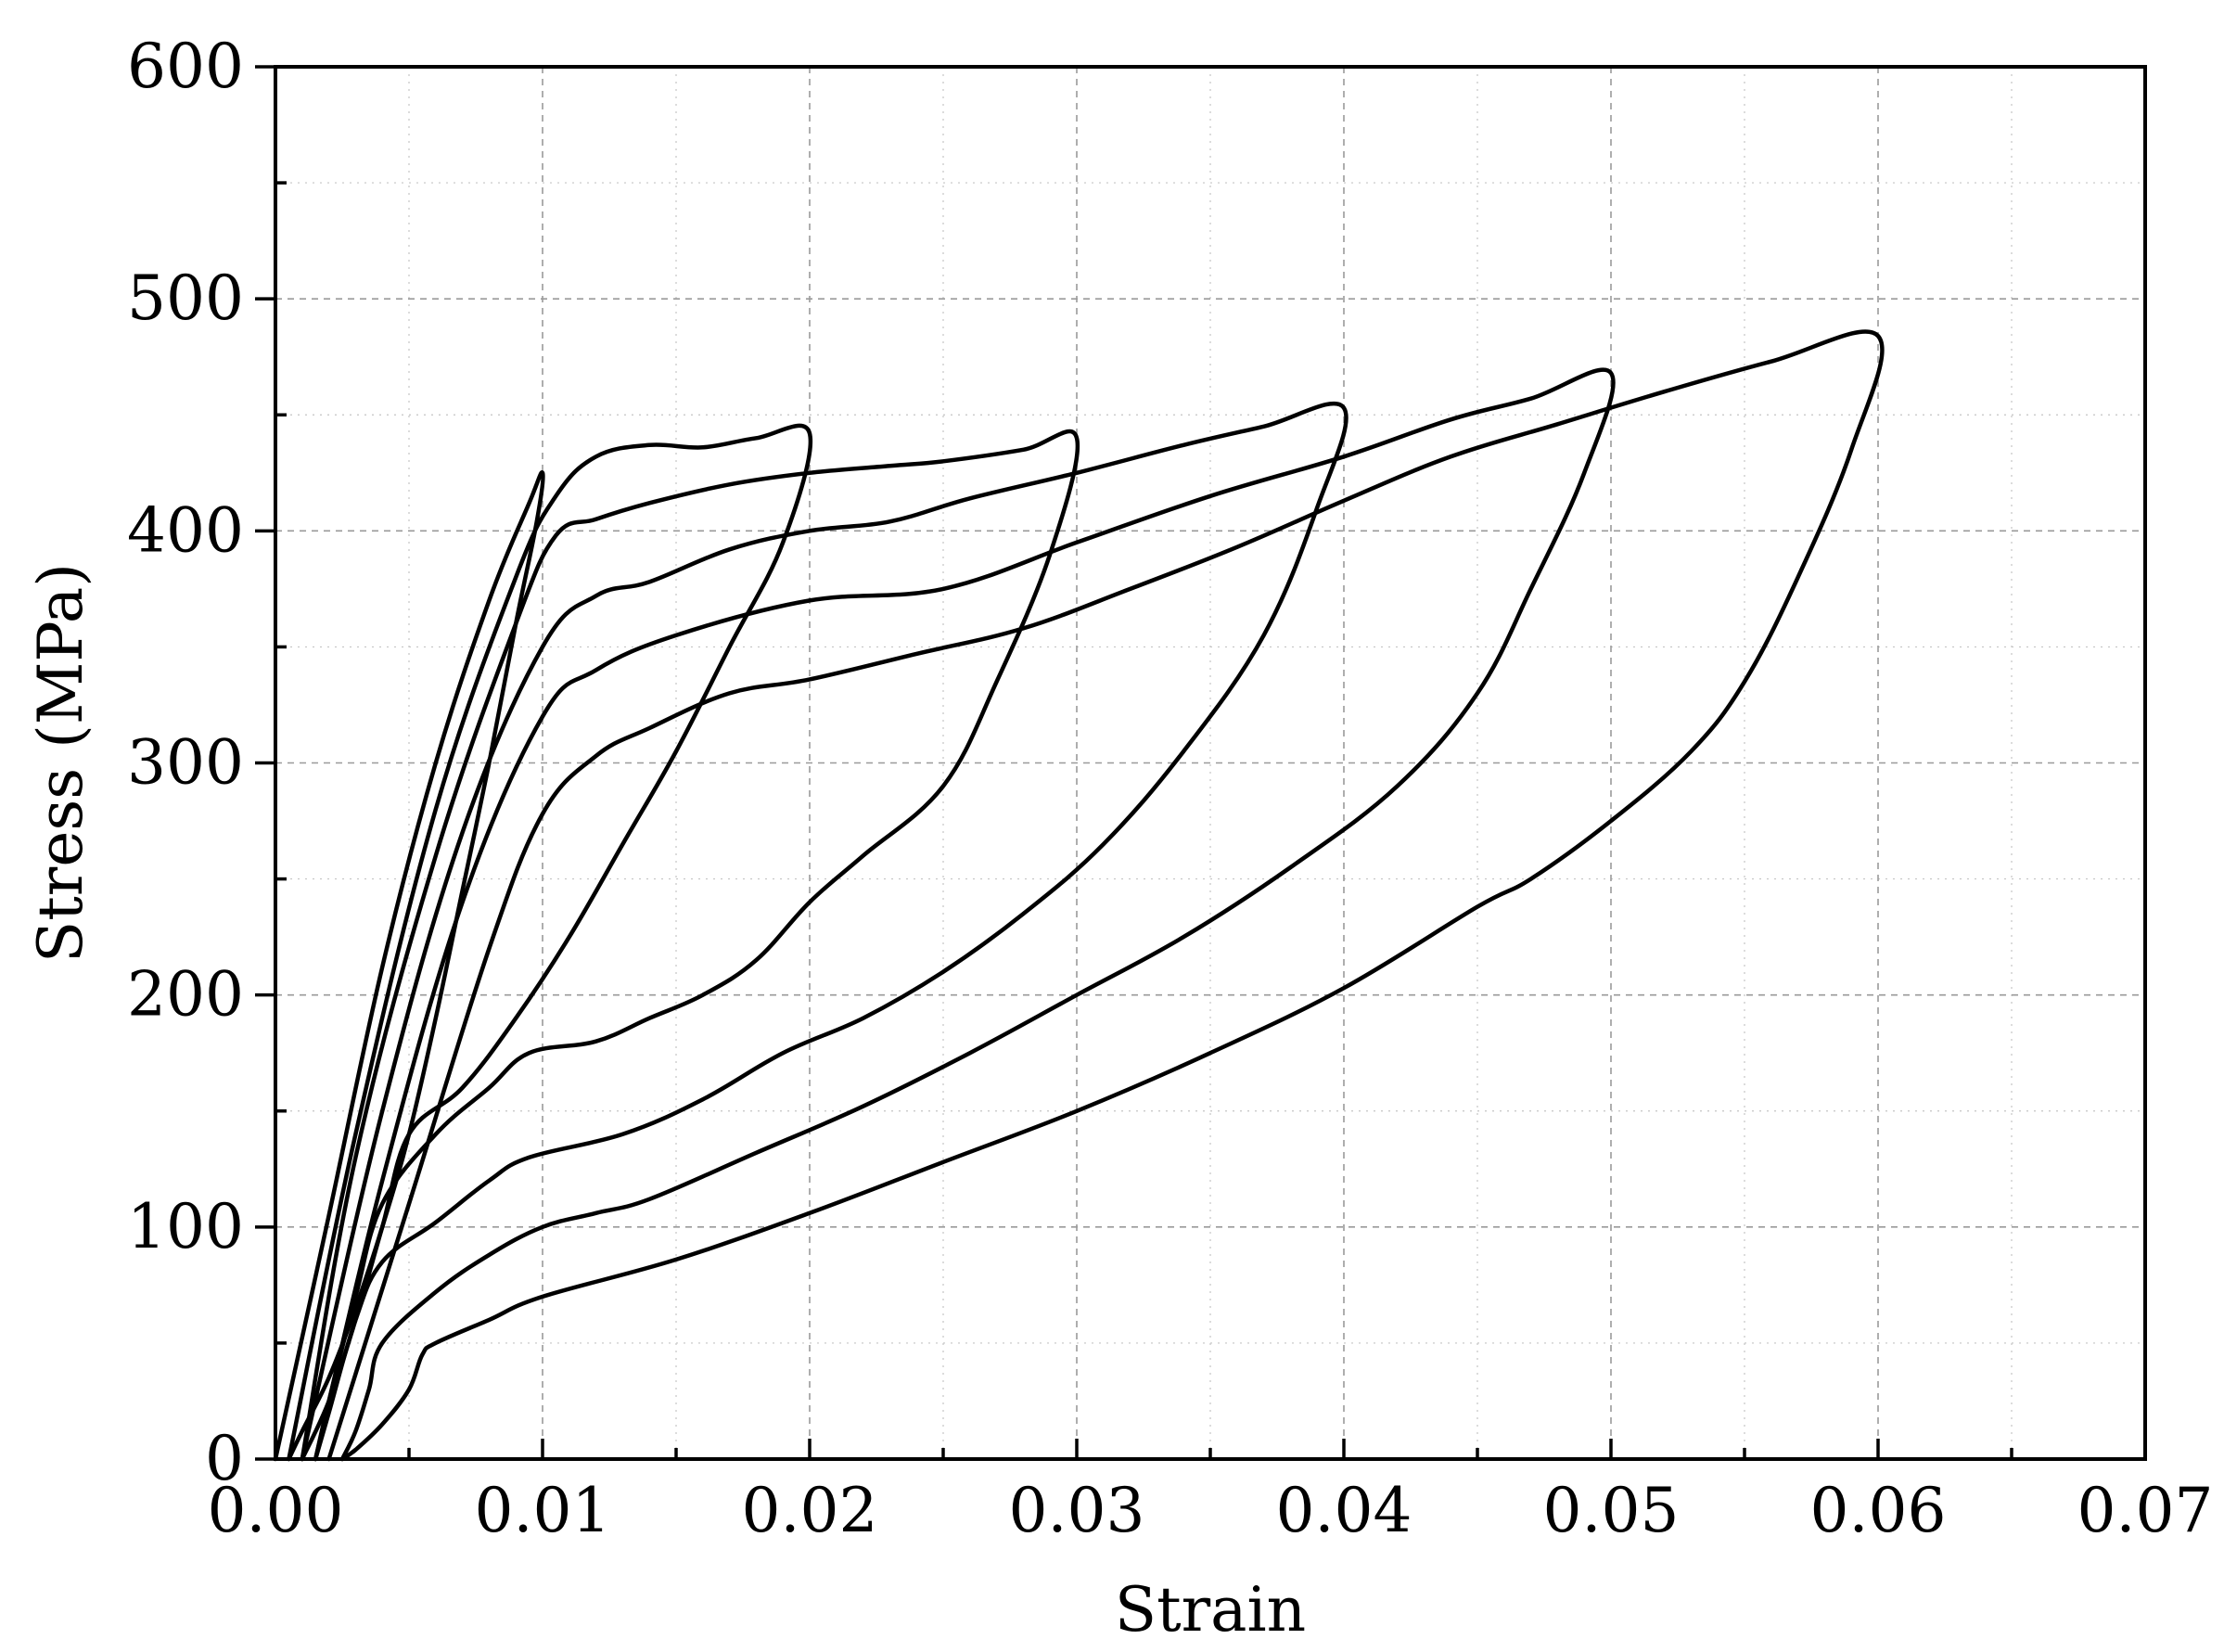 This screenshot has height=1652, width=2224. I want to click on x-tick-label: 0.04, so click(1344, 1510).